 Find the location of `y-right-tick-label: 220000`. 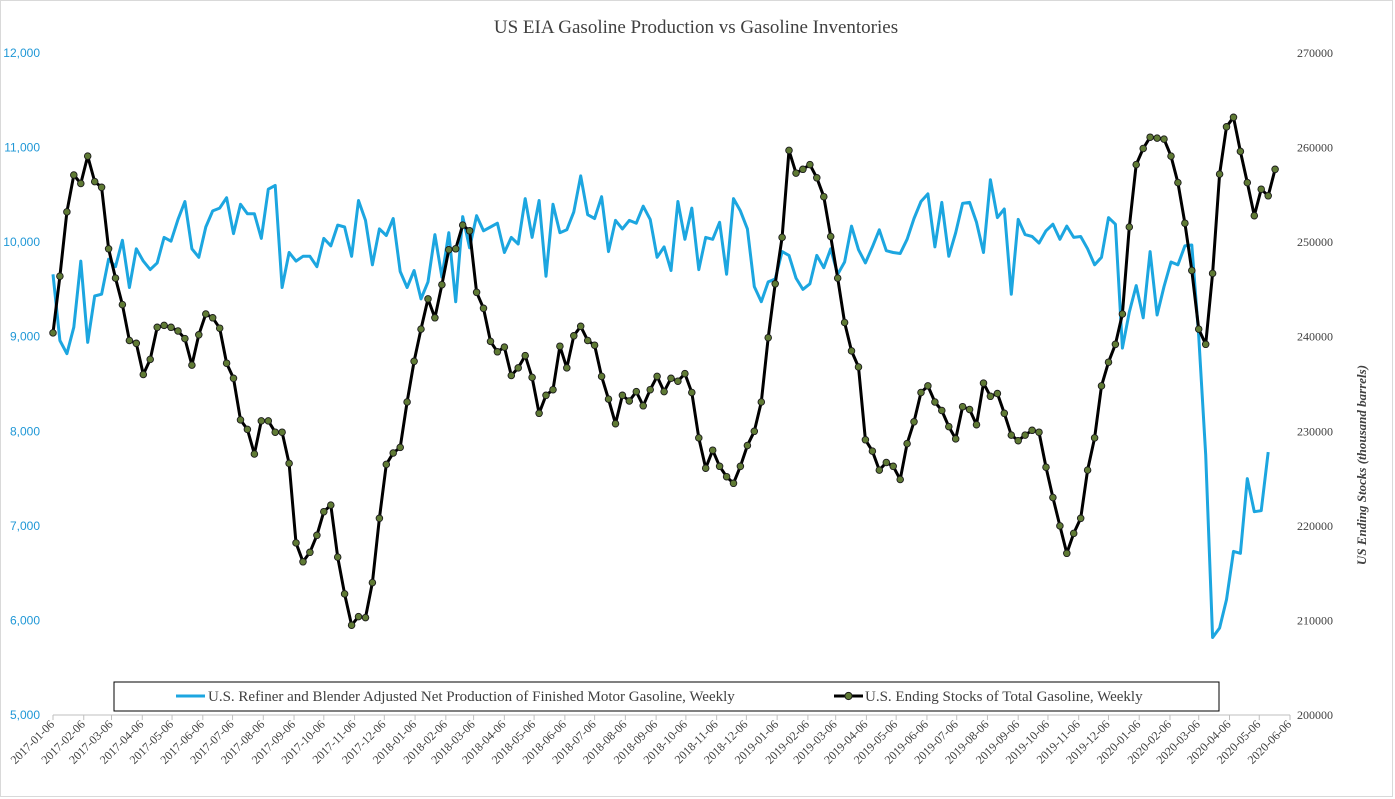

y-right-tick-label: 220000 is located at coordinates (1315, 526).